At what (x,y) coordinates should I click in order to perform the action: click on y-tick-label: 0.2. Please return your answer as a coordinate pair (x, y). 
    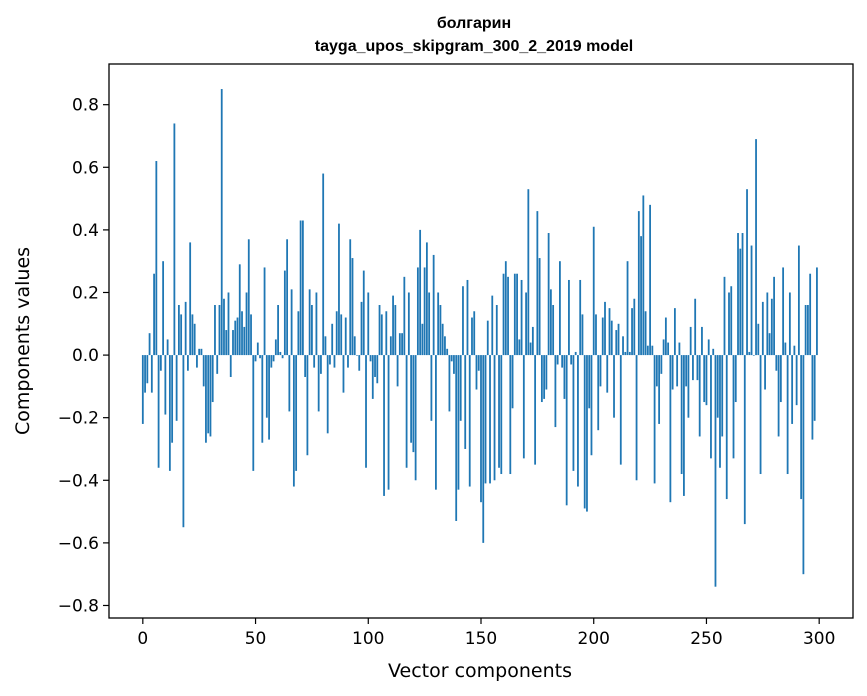
    Looking at the image, I should click on (85, 293).